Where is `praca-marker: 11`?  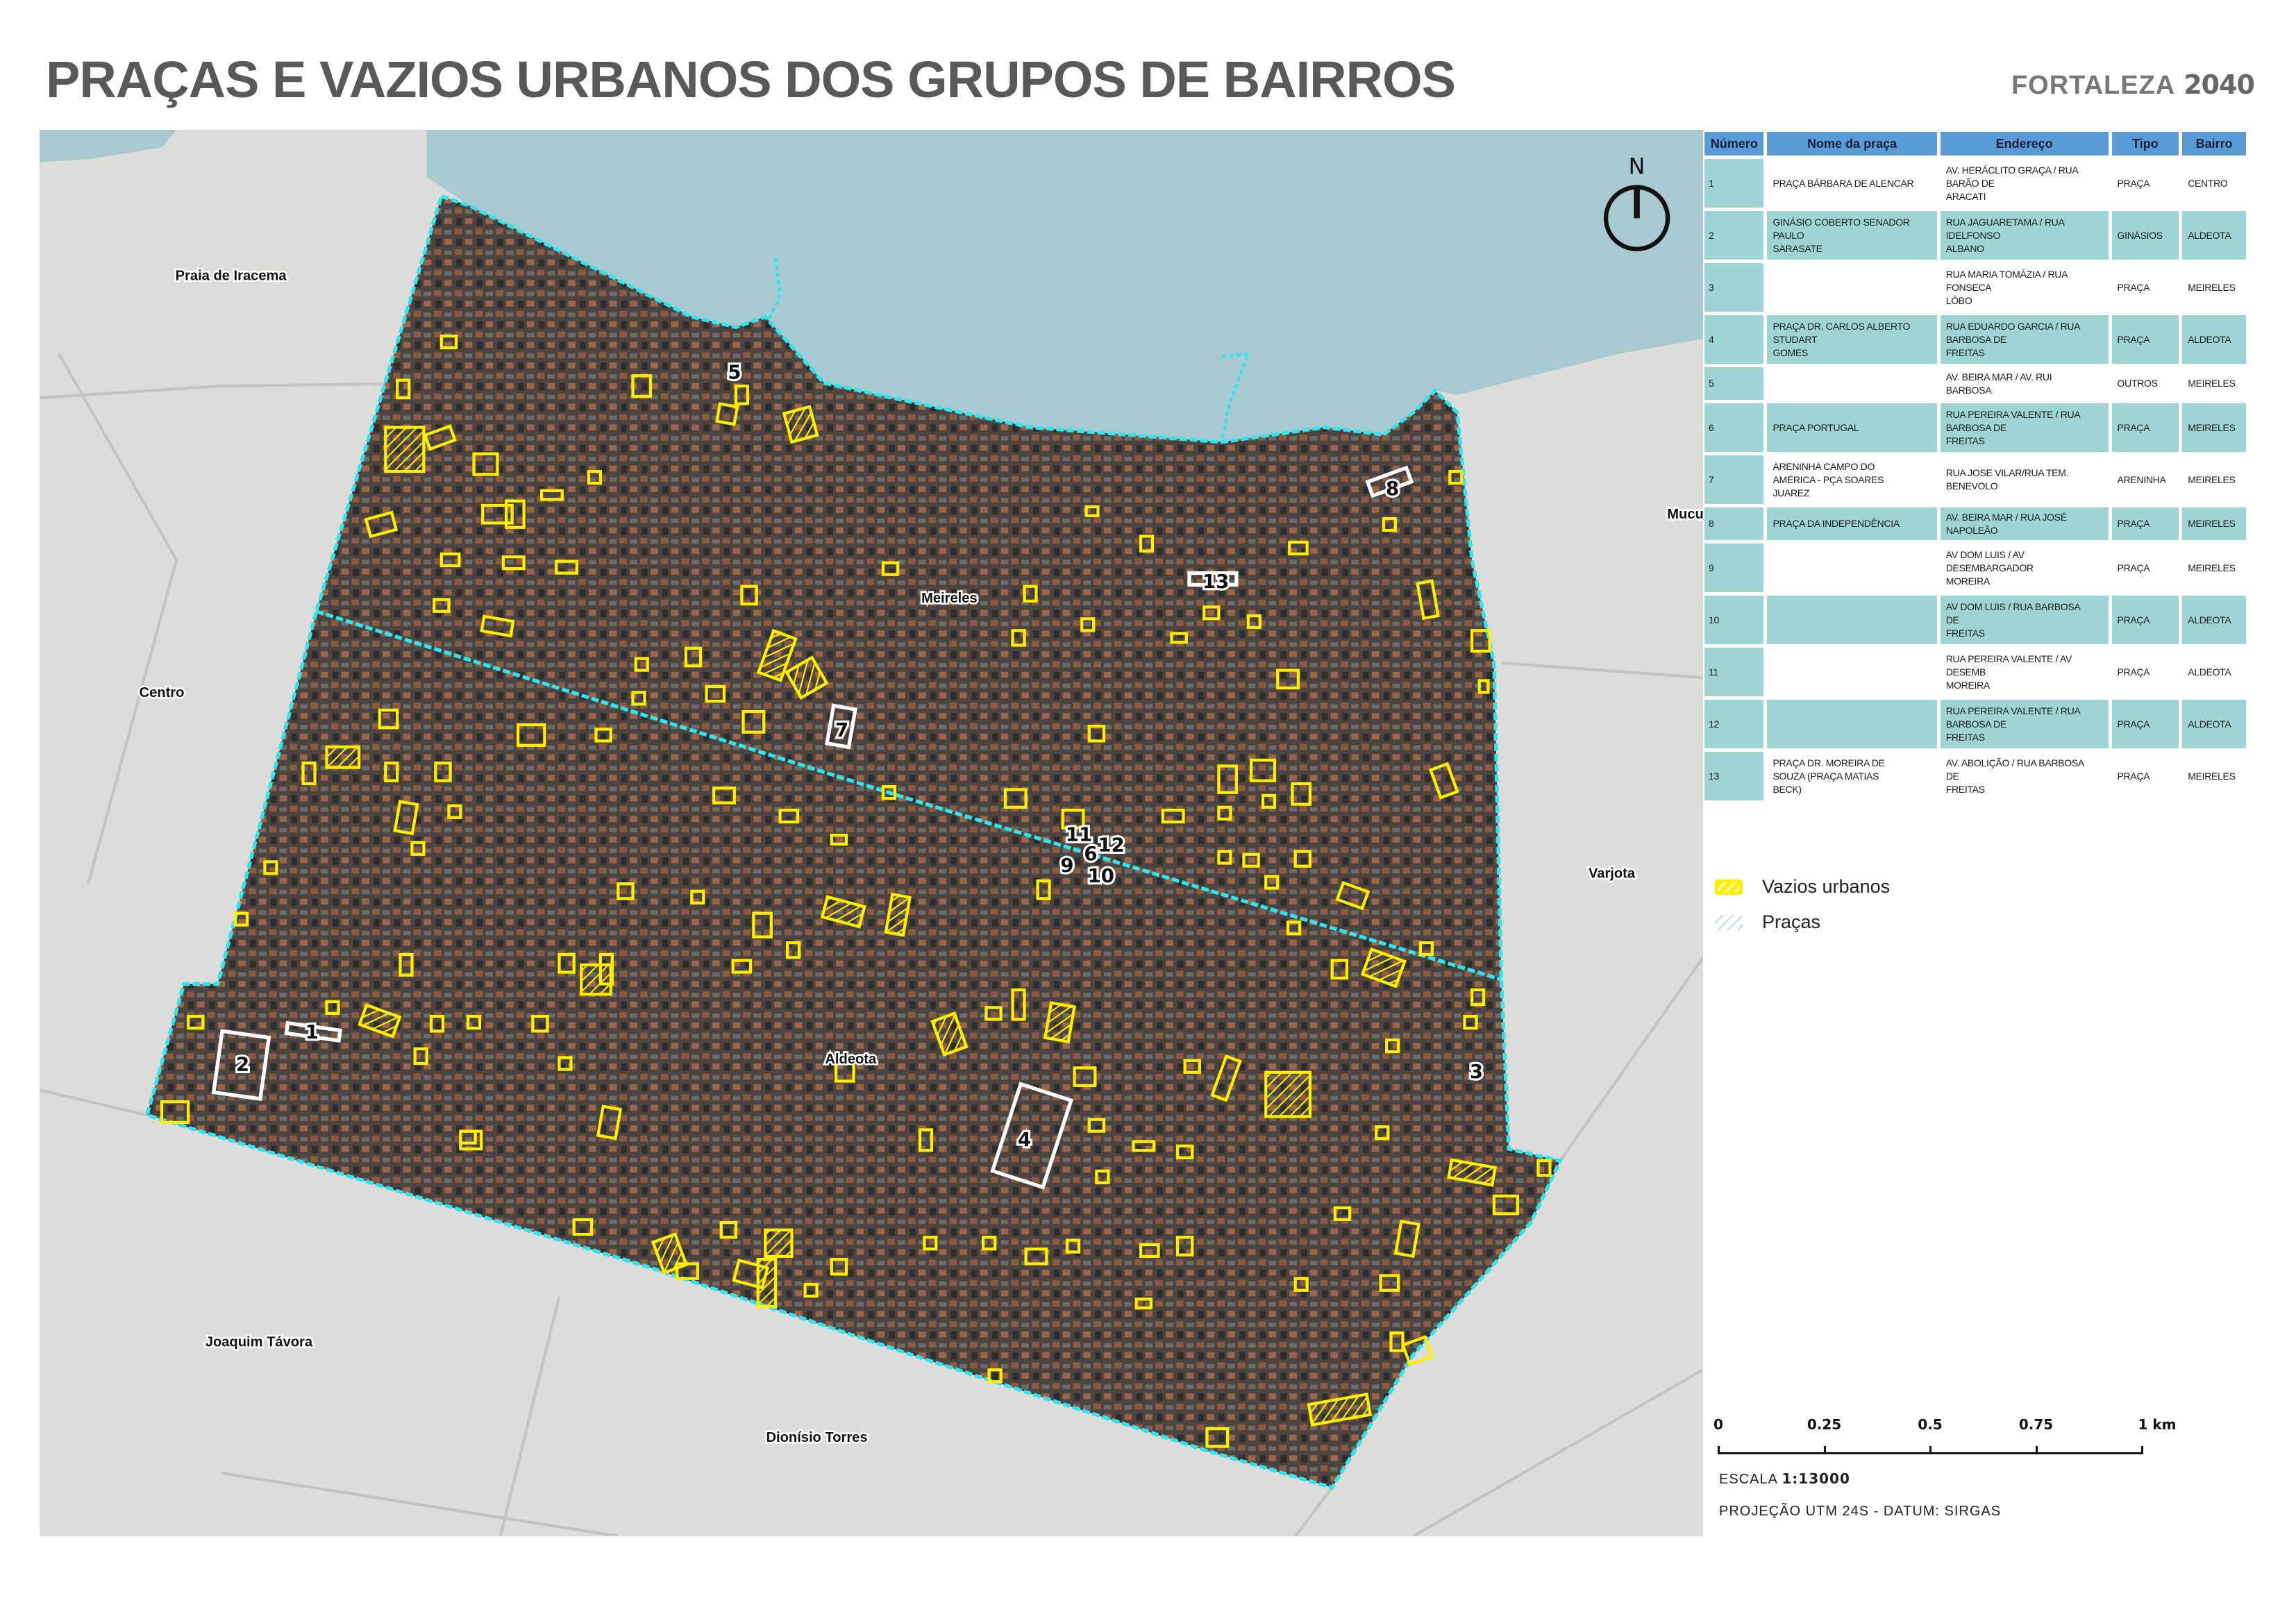 praca-marker: 11 is located at coordinates (1079, 834).